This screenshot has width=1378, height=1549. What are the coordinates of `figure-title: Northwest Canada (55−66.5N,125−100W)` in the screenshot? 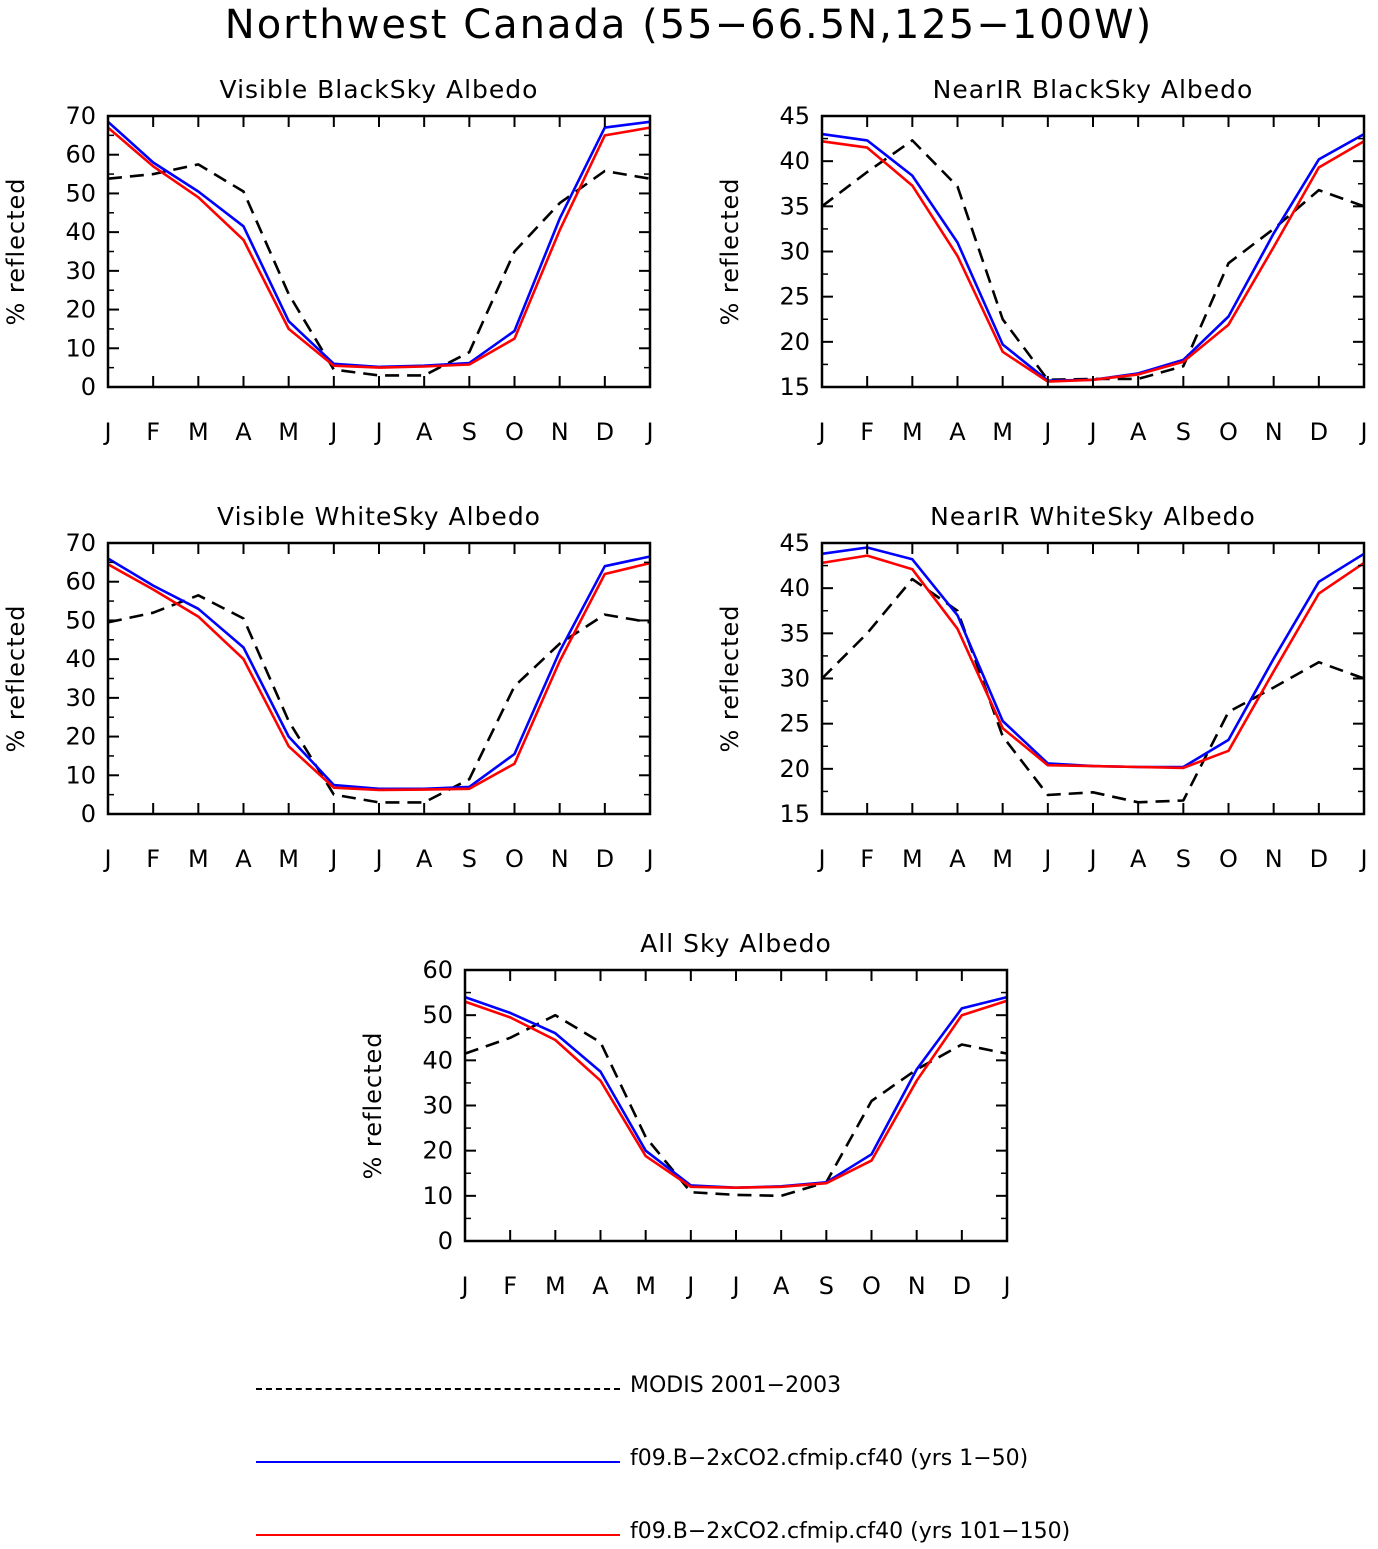 It's located at (689, 25).